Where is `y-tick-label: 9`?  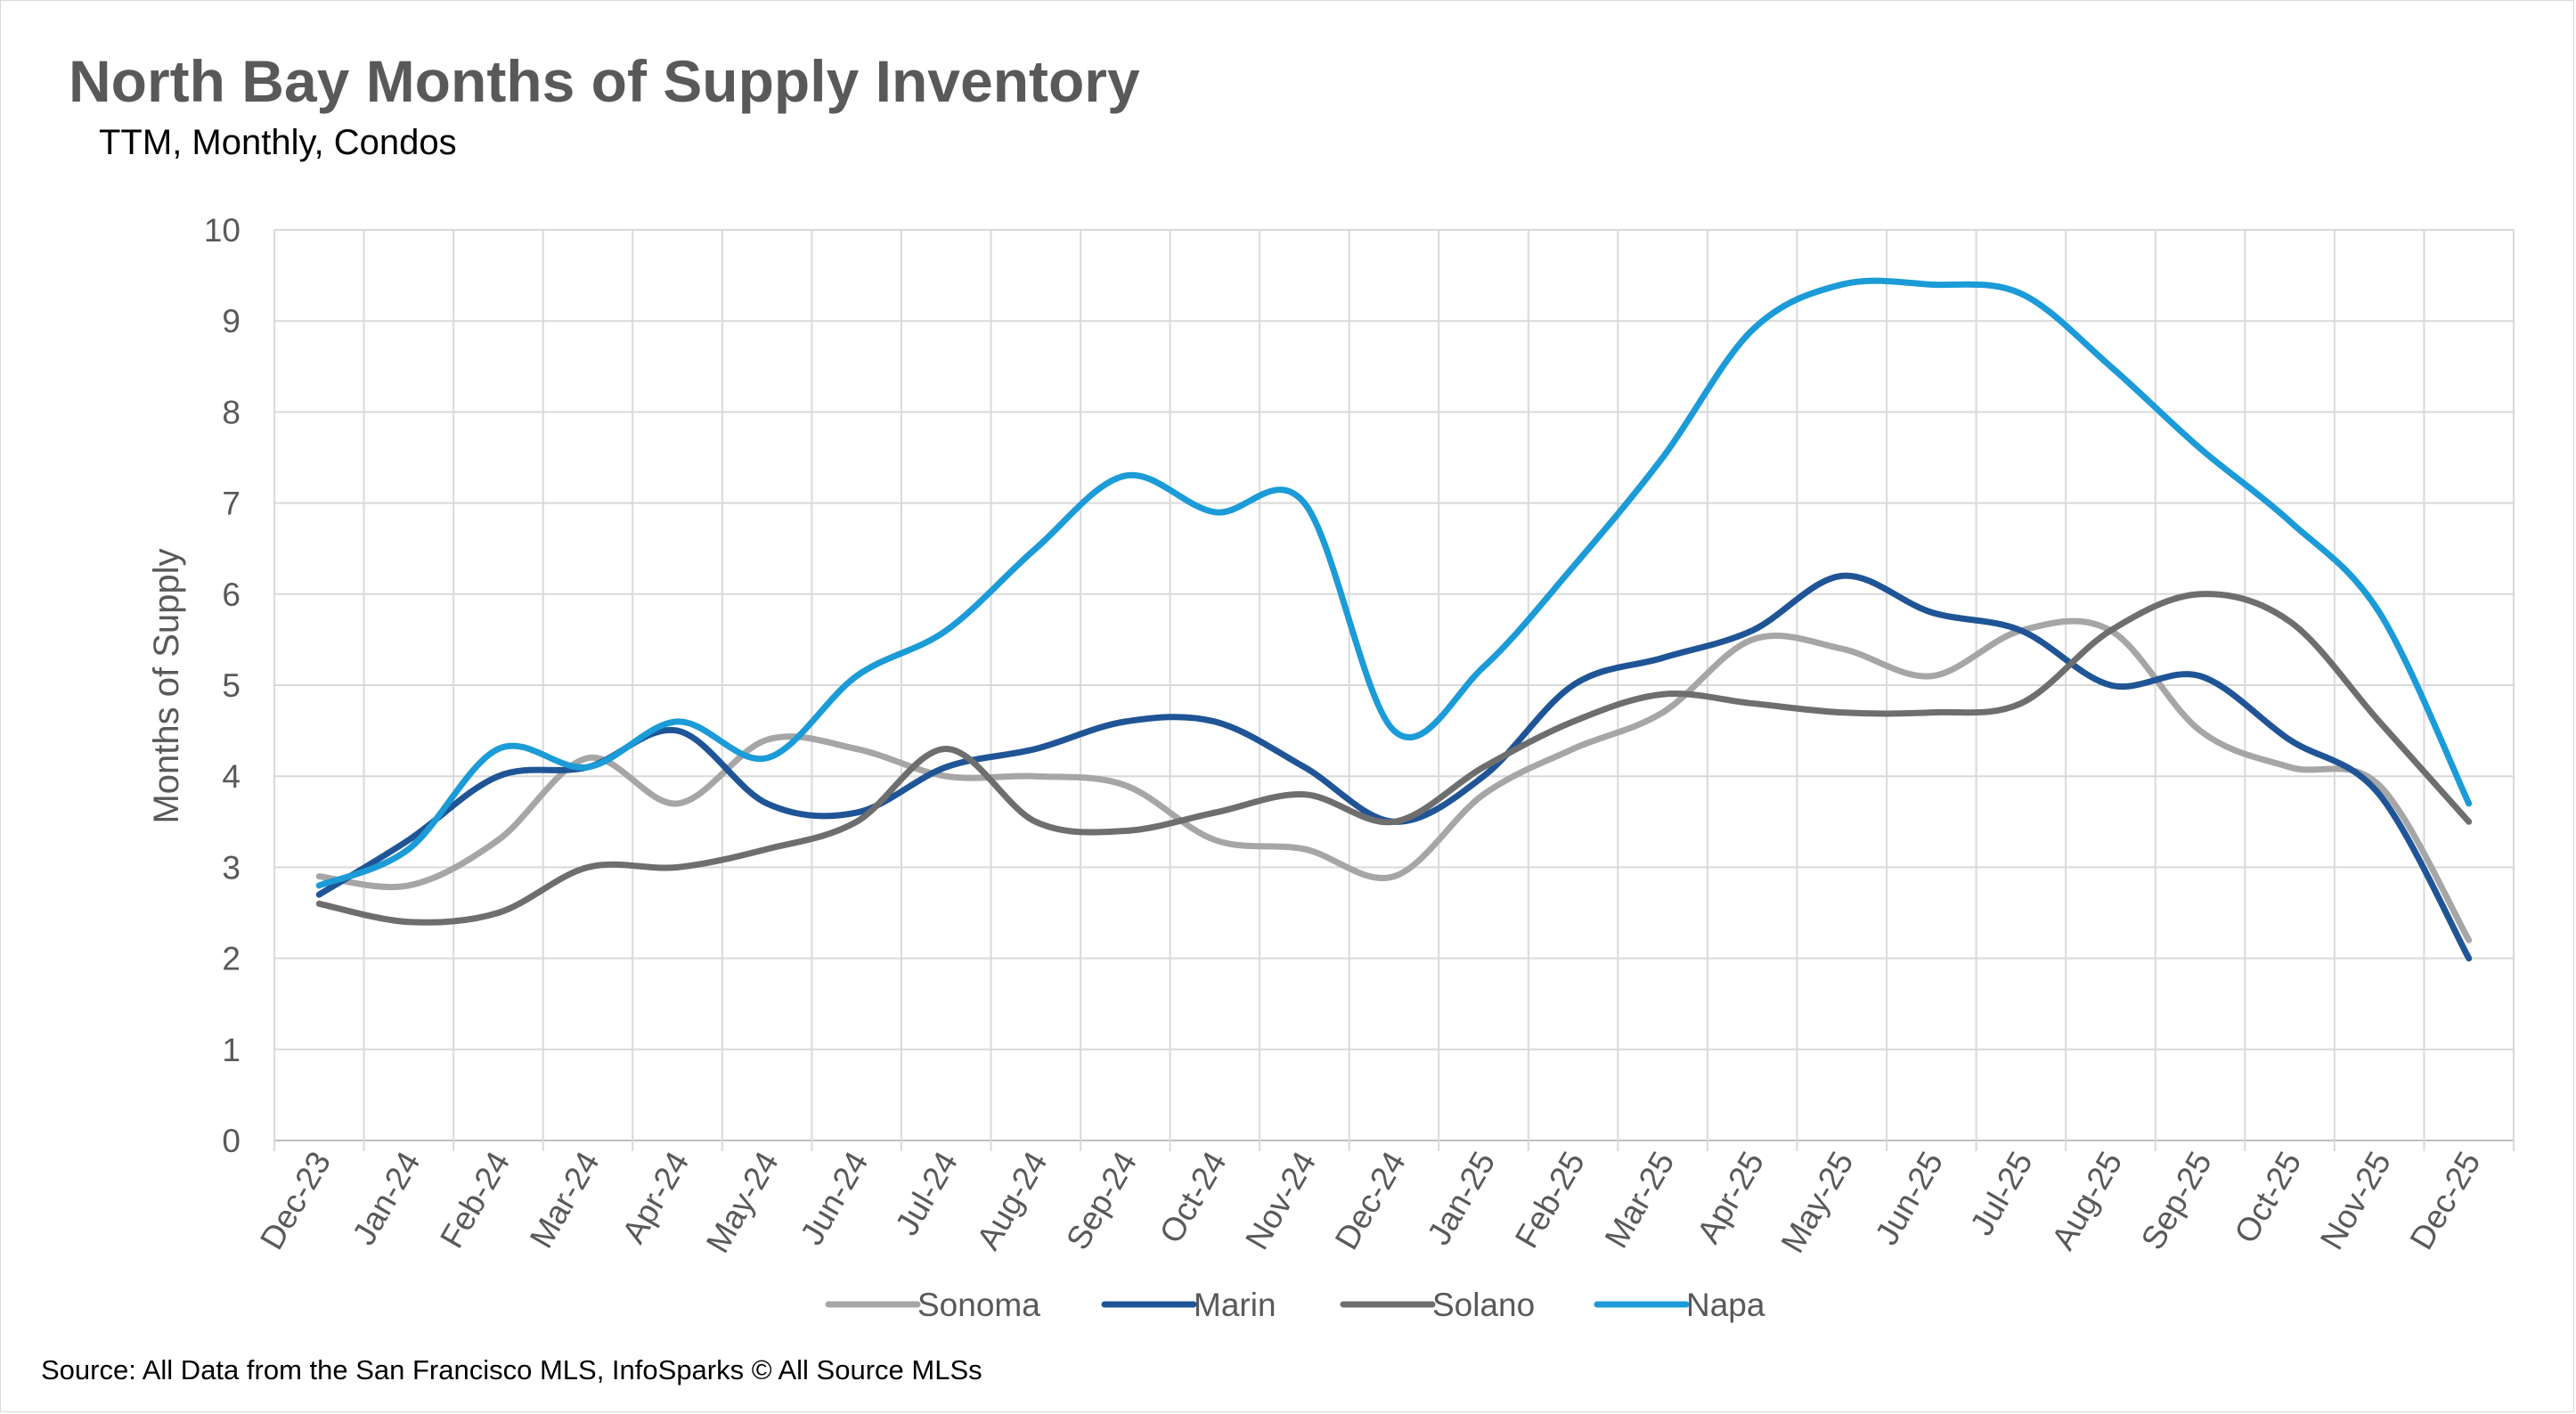 y-tick-label: 9 is located at coordinates (231, 321).